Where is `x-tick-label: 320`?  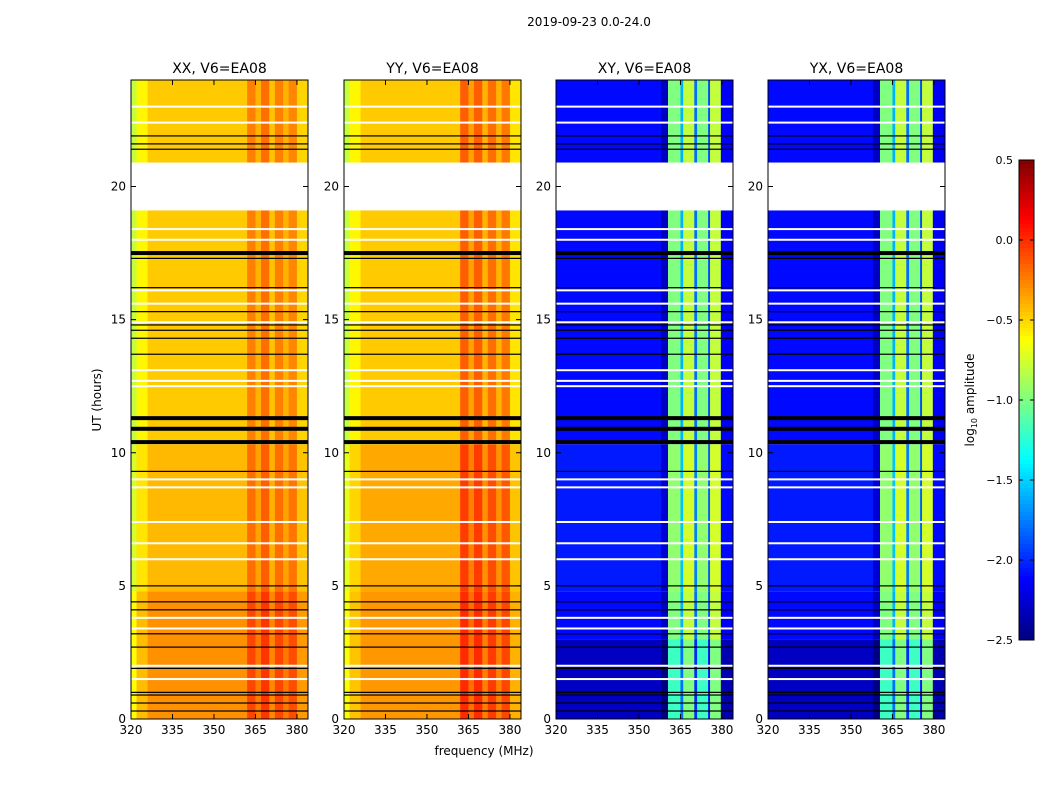
x-tick-label: 320 is located at coordinates (344, 730).